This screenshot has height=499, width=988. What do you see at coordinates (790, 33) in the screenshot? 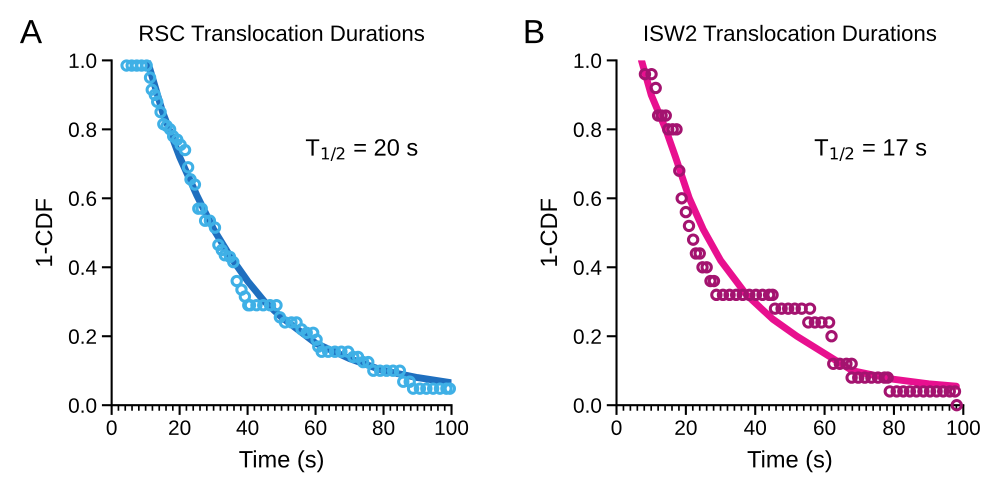
I see `chart-title: ISW2 Translocation Durations` at bounding box center [790, 33].